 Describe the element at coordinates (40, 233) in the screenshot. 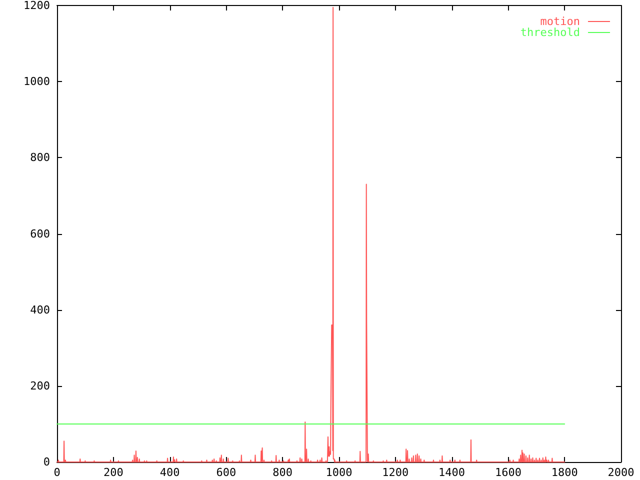

I see `y-tick-label: 600` at that location.